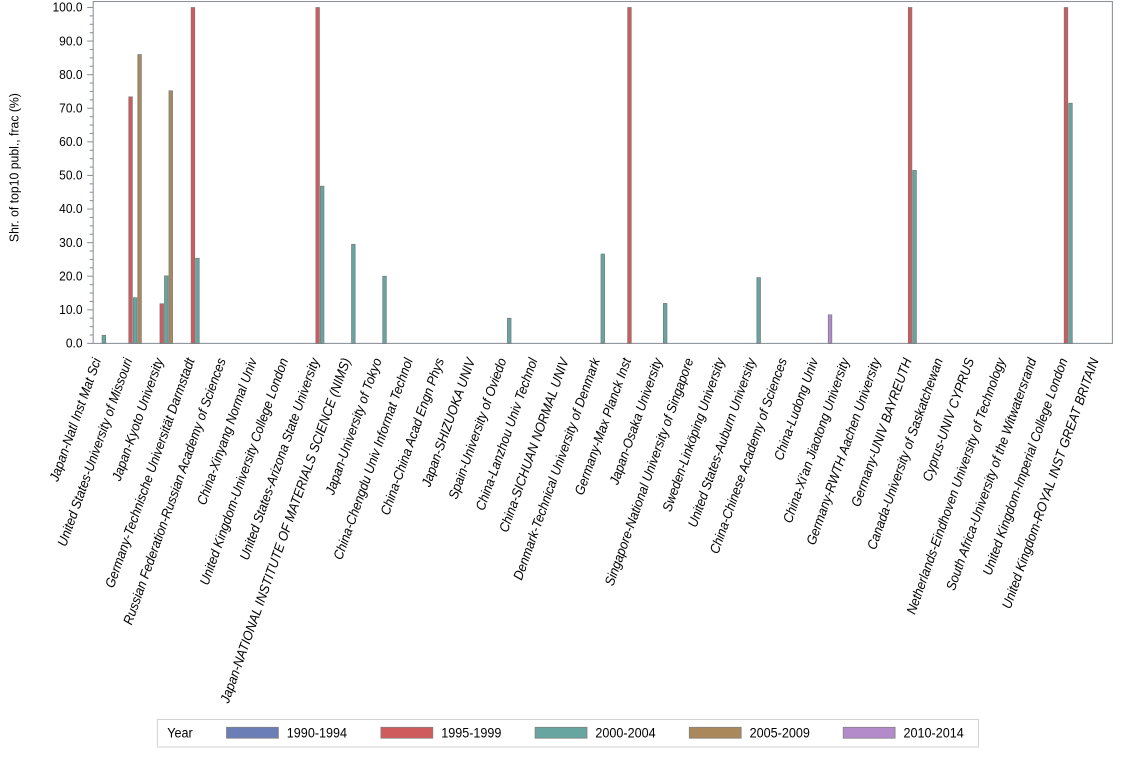  What do you see at coordinates (70, 108) in the screenshot?
I see `svg-text: 70.0` at bounding box center [70, 108].